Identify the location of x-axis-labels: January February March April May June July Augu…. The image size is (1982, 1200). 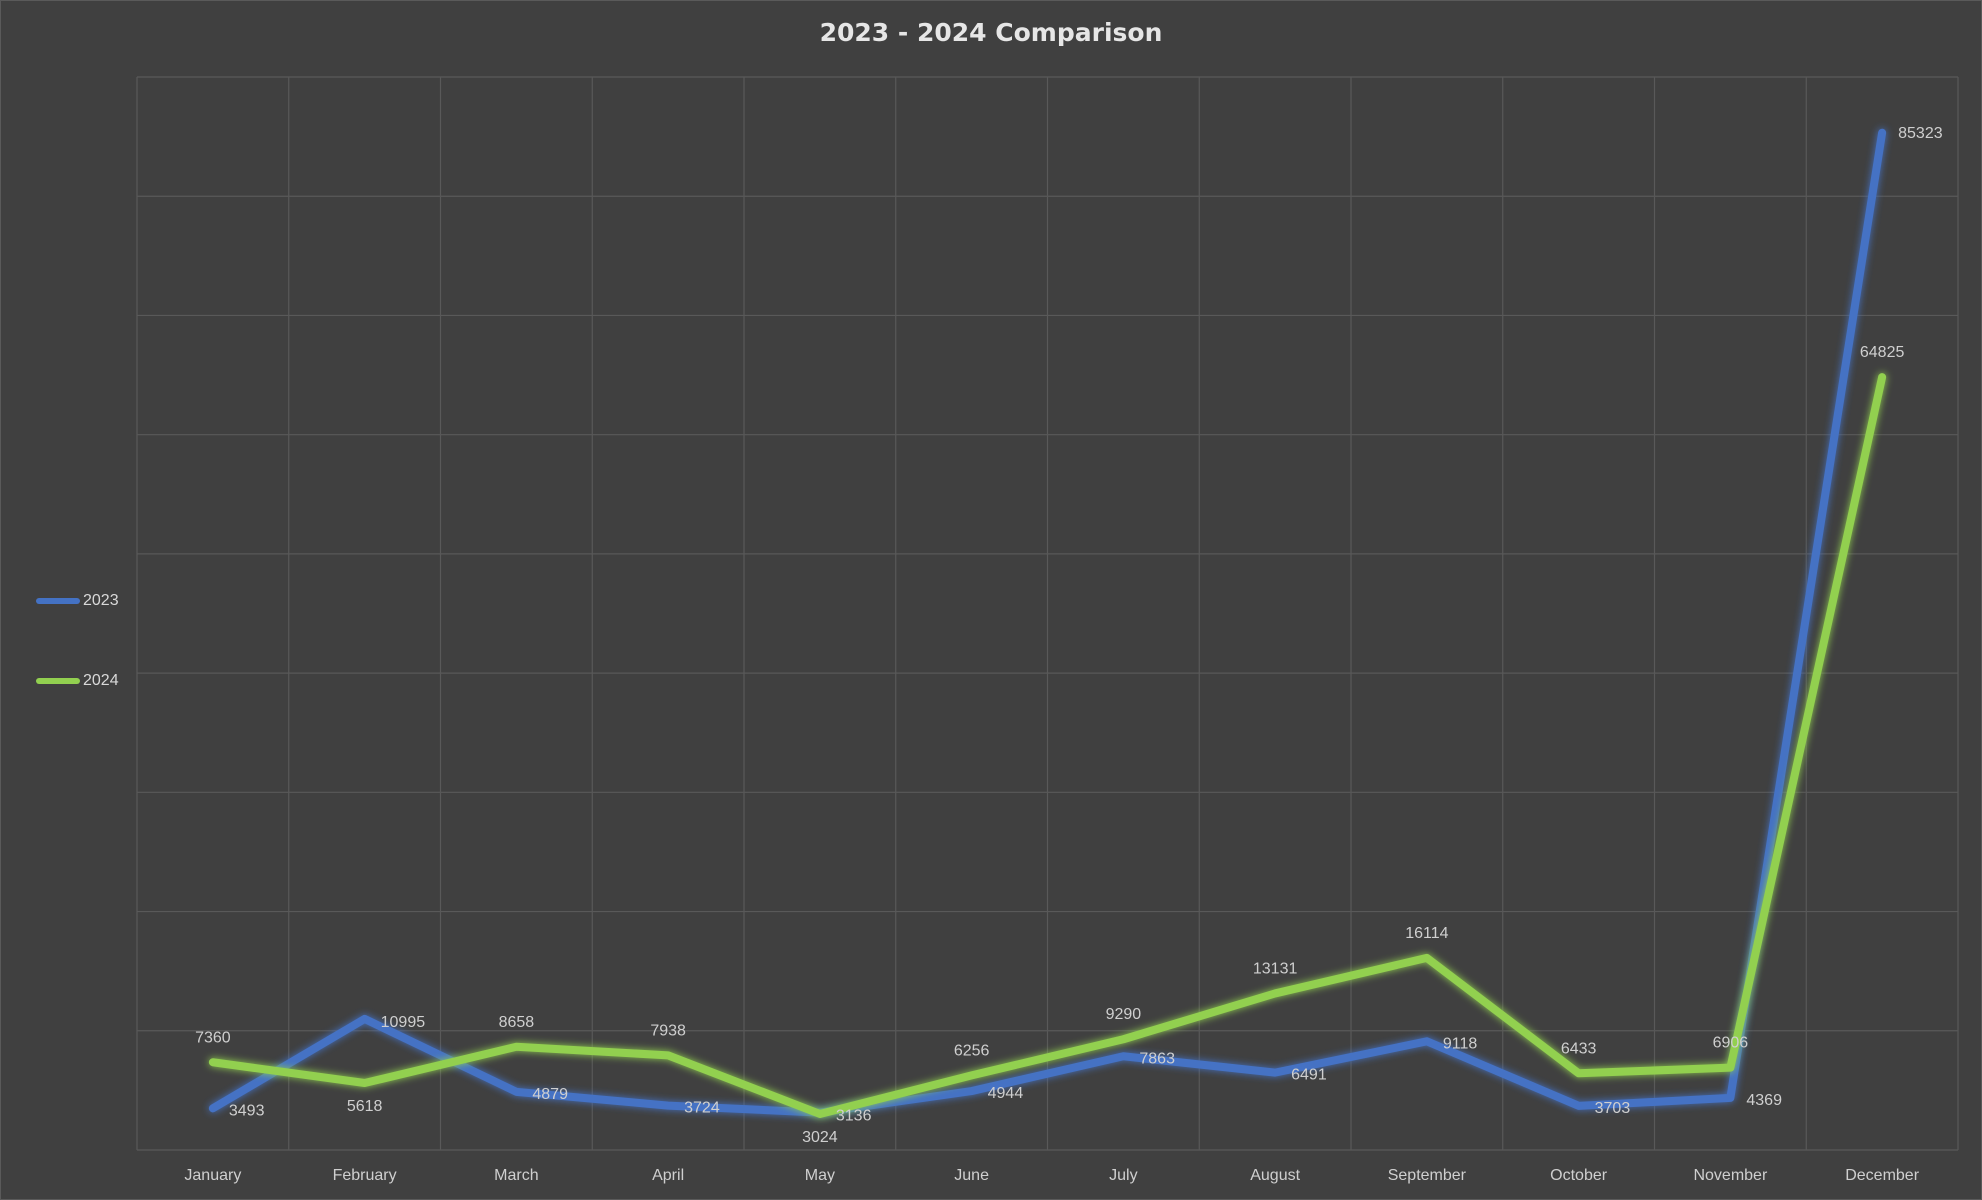
(1051, 1175).